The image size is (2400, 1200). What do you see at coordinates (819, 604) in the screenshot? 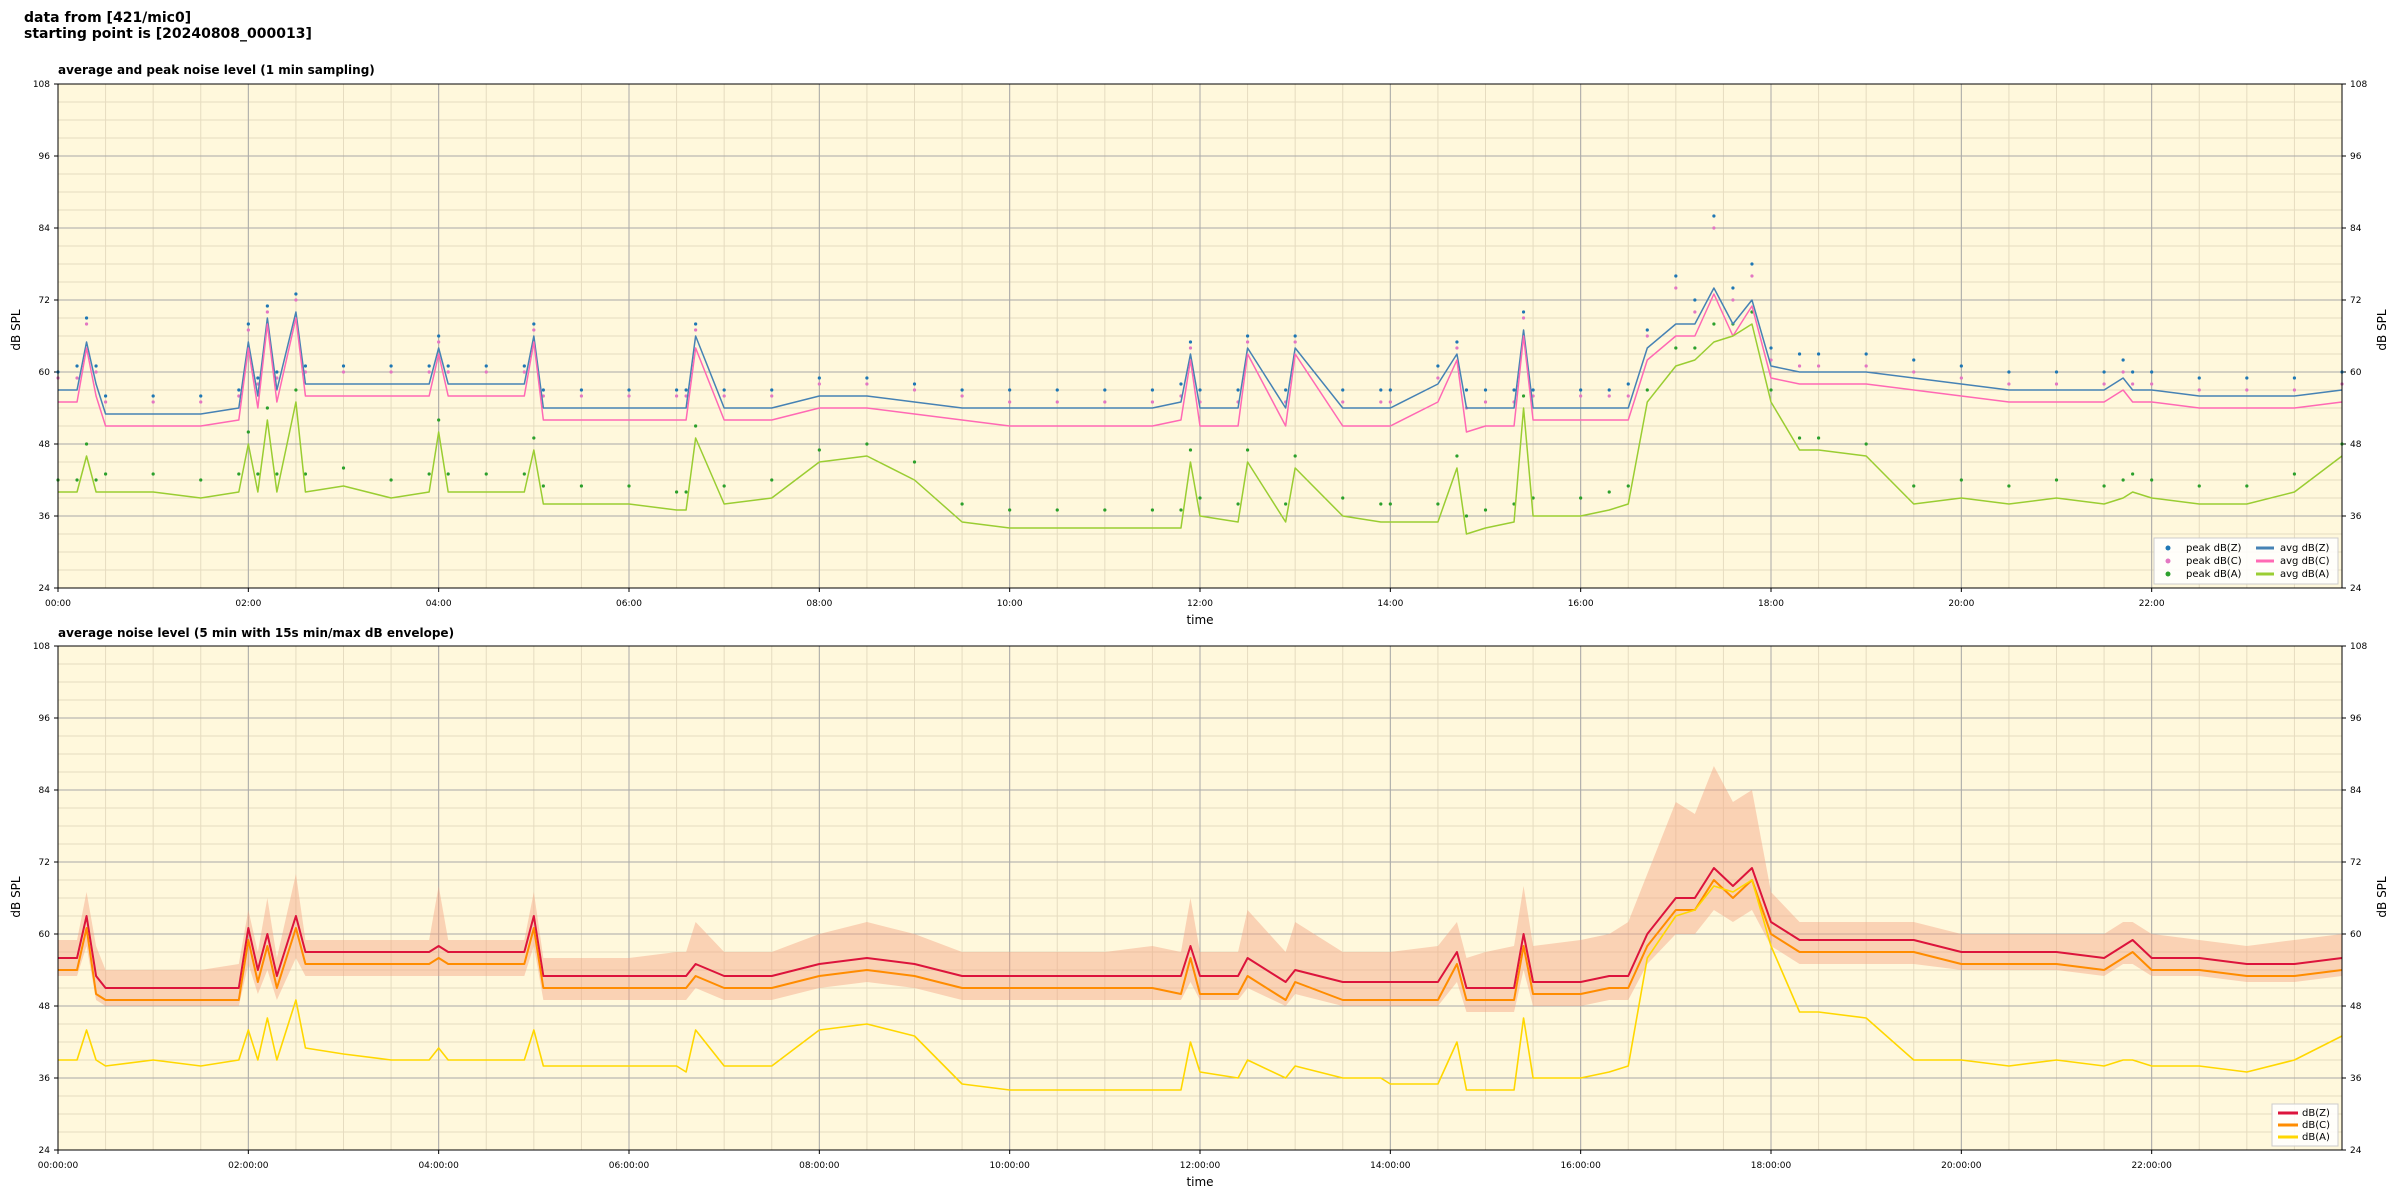
I see `x-tick-label: 08:00` at bounding box center [819, 604].